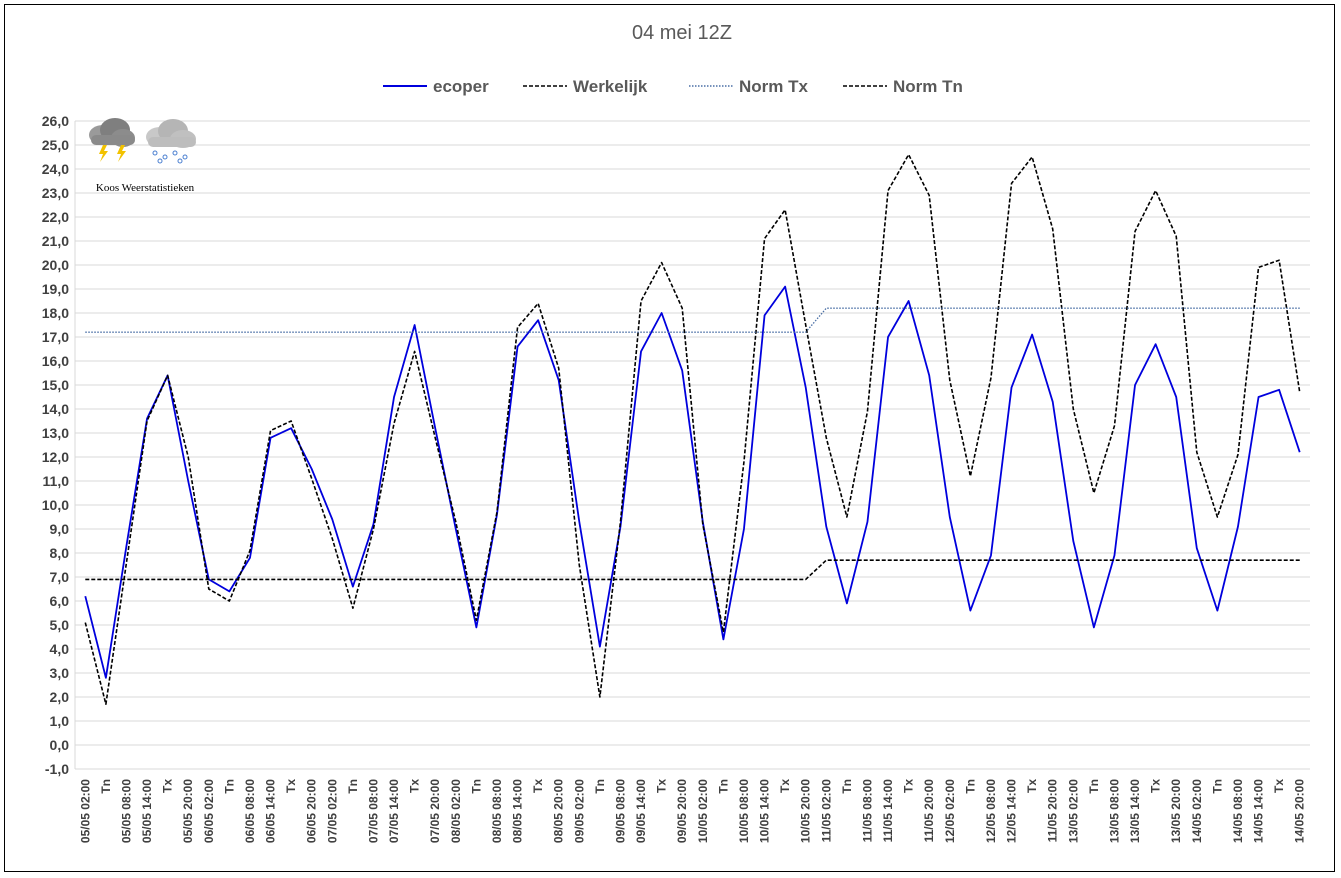 Image resolution: width=1341 pixels, height=878 pixels. Describe the element at coordinates (579, 811) in the screenshot. I see `x-tick-label: 09/05 02:00` at that location.